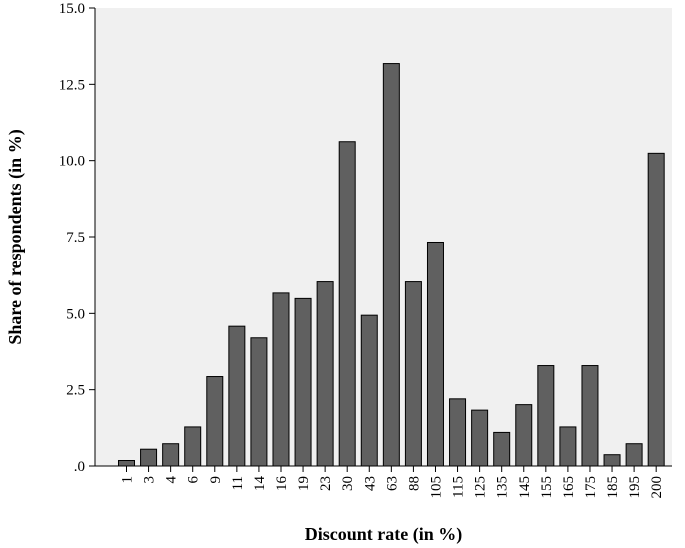  What do you see at coordinates (657, 487) in the screenshot?
I see `x-tick-label-200: 200` at bounding box center [657, 487].